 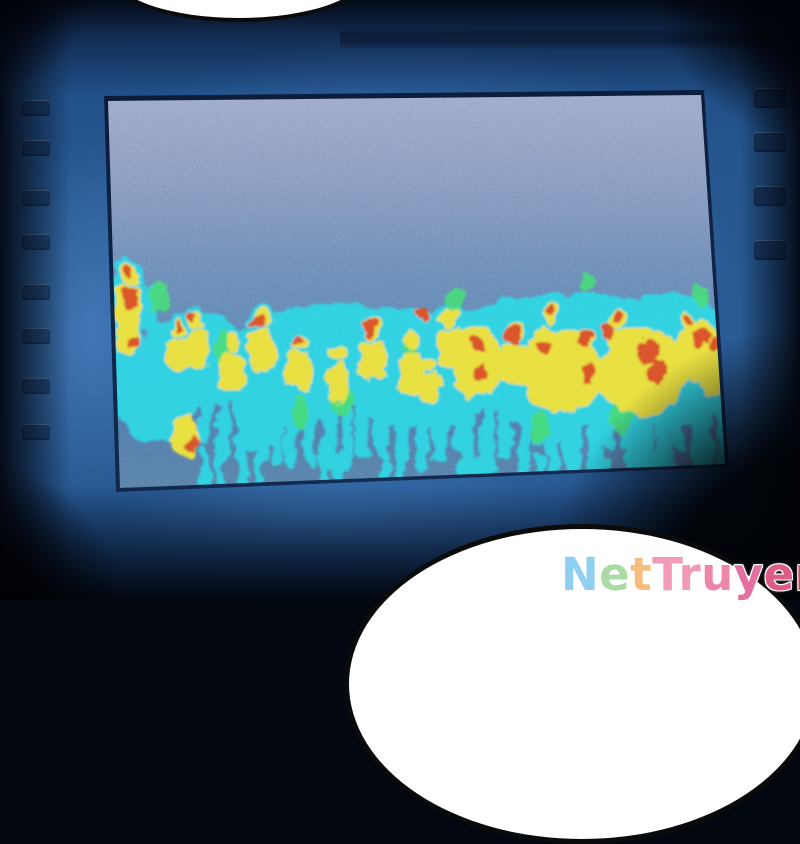 I want to click on watermark: NetTruyen, so click(x=680, y=574).